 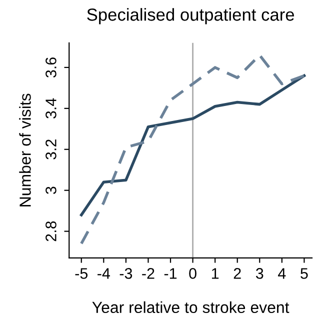 What do you see at coordinates (51, 190) in the screenshot?
I see `y-tick-label: 3` at bounding box center [51, 190].